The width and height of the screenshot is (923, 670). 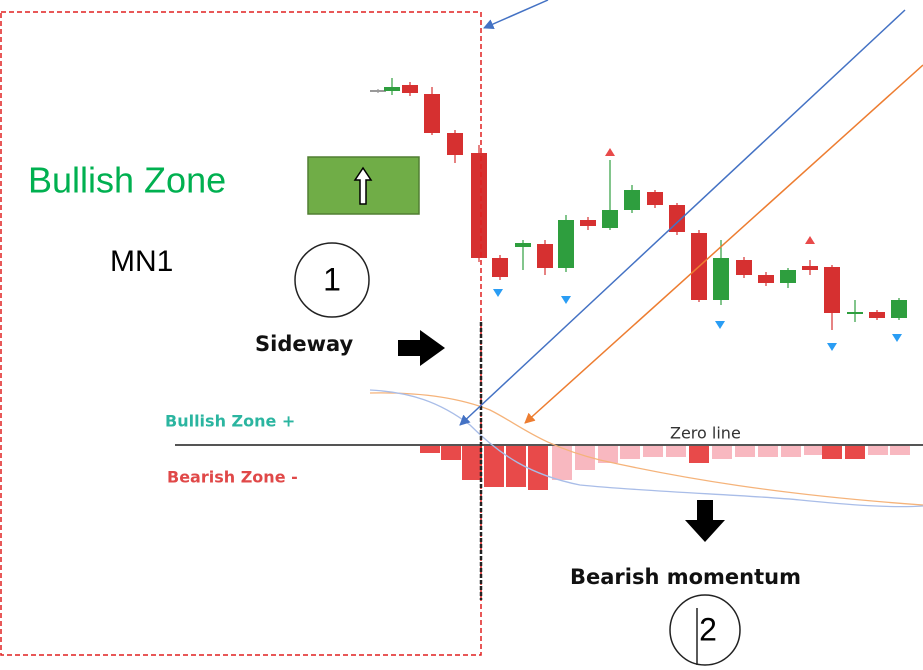 I want to click on orange-line, so click(x=646, y=449).